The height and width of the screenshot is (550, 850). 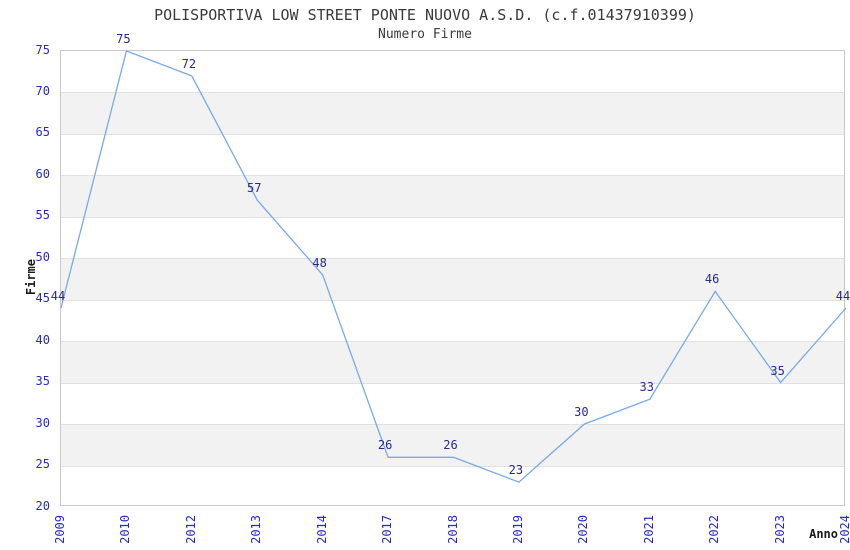 I want to click on x-tick-label: 2010, so click(x=125, y=529).